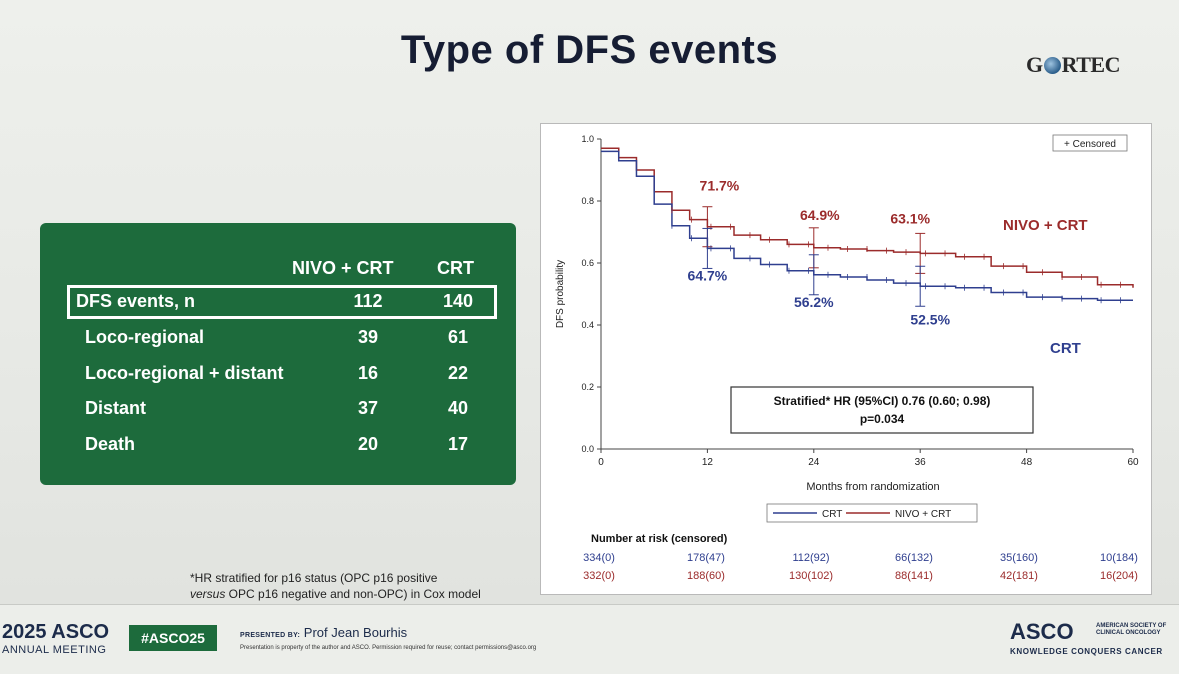 Image resolution: width=1179 pixels, height=674 pixels. What do you see at coordinates (810, 558) in the screenshot?
I see `risk-cell-crt: 112(92)` at bounding box center [810, 558].